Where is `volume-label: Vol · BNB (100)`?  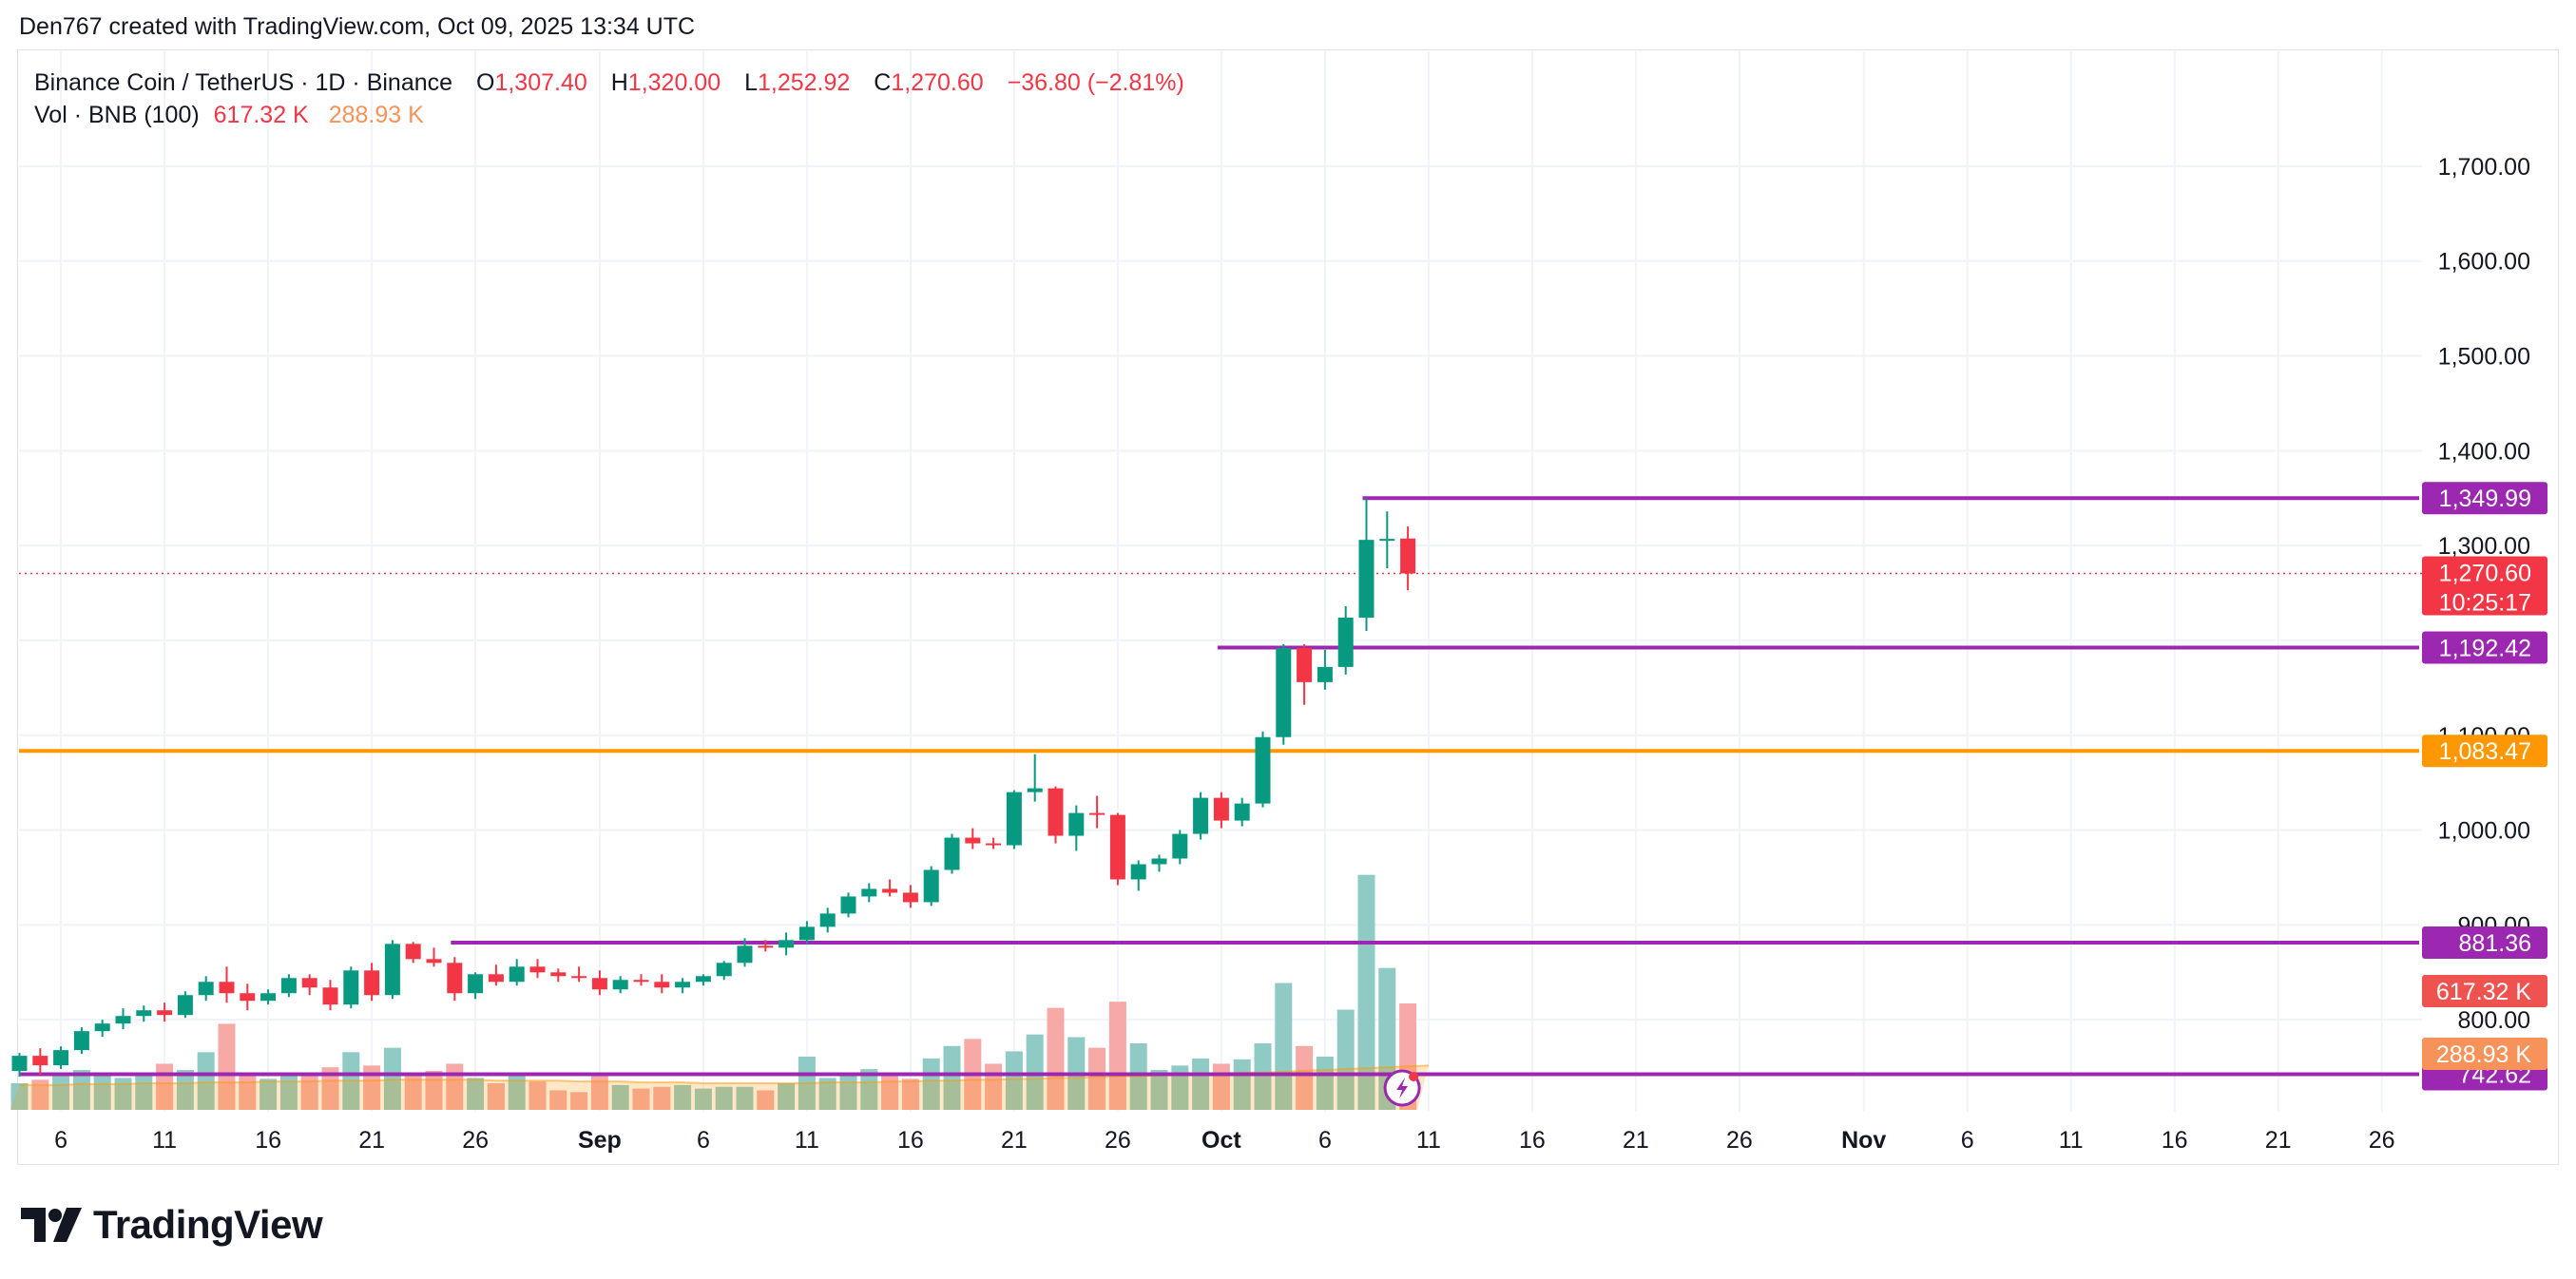
volume-label: Vol · BNB (100) is located at coordinates (117, 115).